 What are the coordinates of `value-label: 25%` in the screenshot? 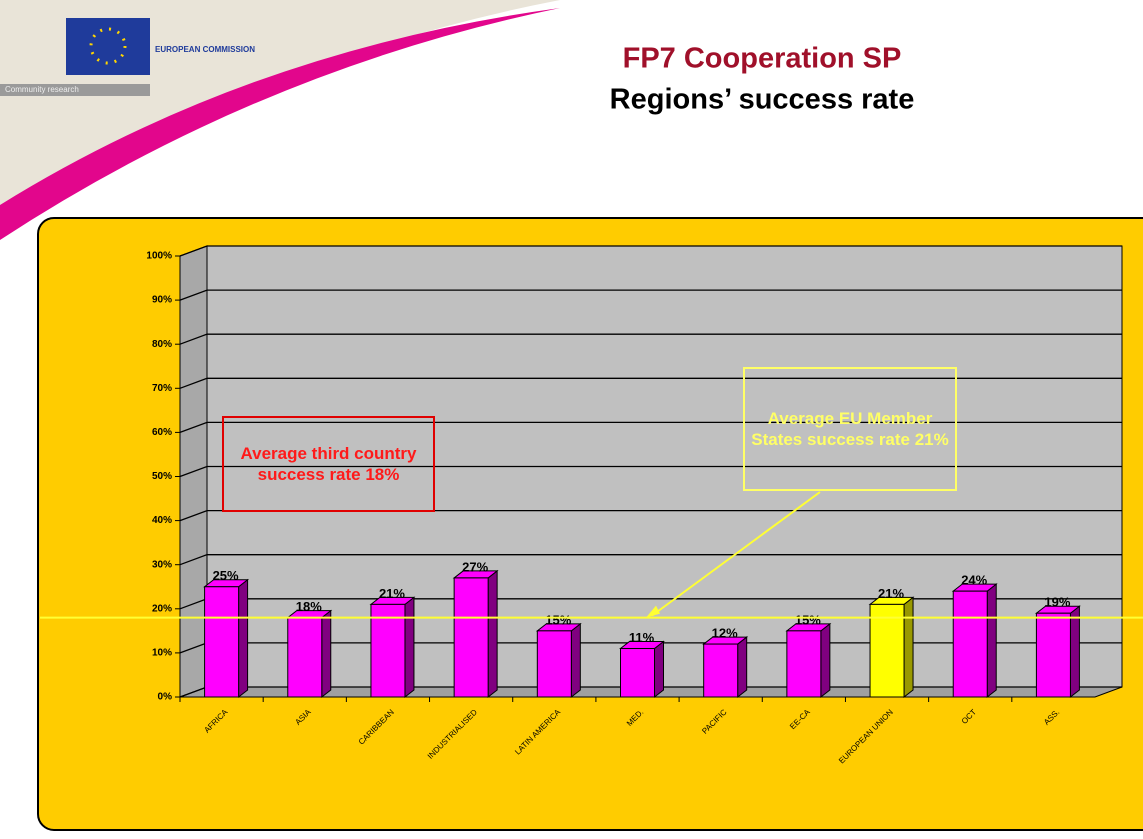 It's located at (226, 575).